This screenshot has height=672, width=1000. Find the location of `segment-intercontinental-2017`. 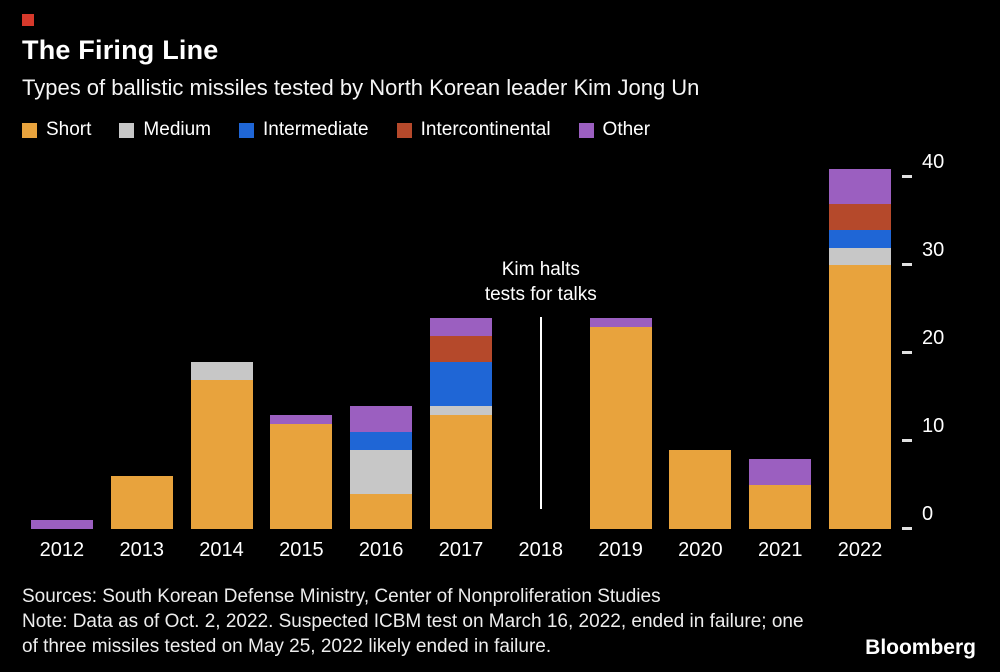

segment-intercontinental-2017 is located at coordinates (460, 348).